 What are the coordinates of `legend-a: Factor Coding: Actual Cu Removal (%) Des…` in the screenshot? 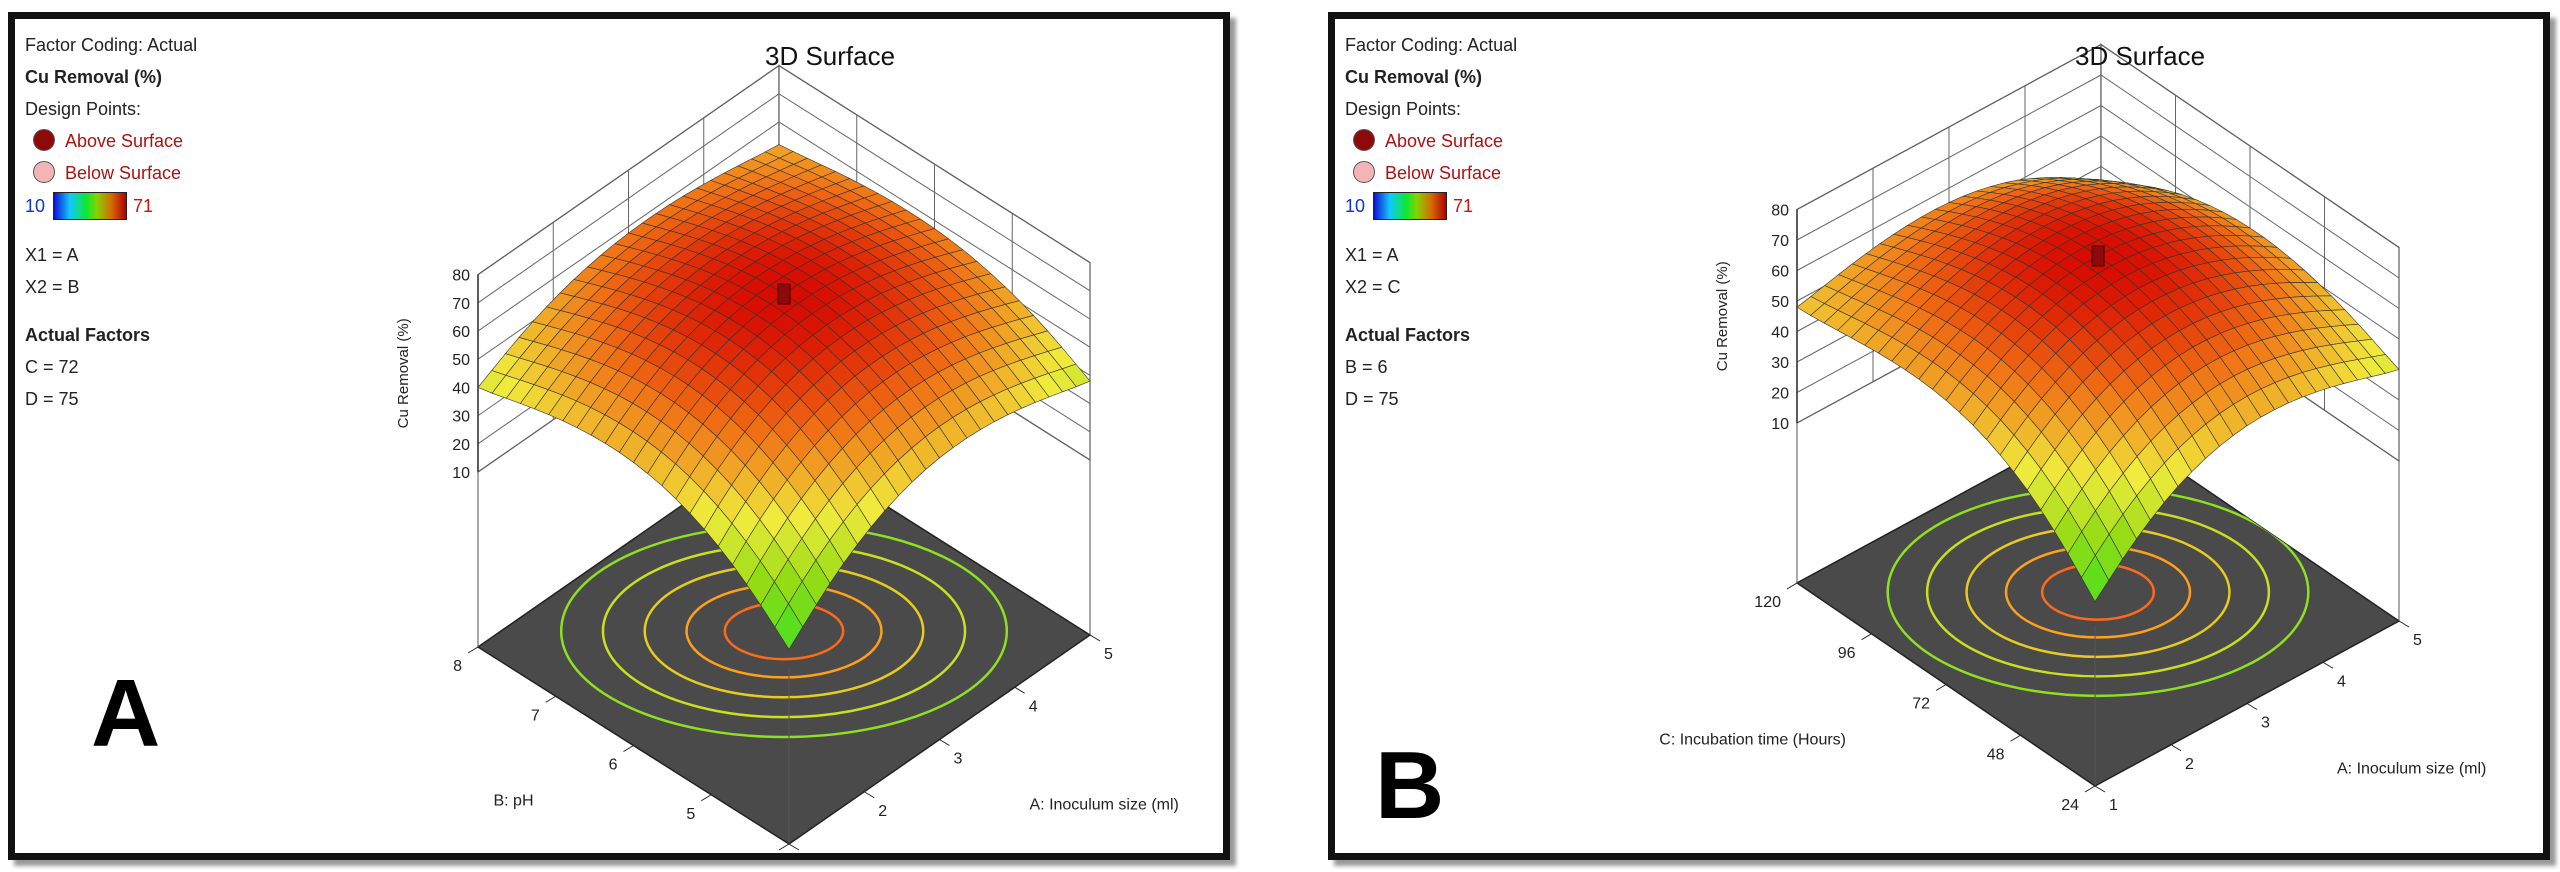 It's located at (111, 222).